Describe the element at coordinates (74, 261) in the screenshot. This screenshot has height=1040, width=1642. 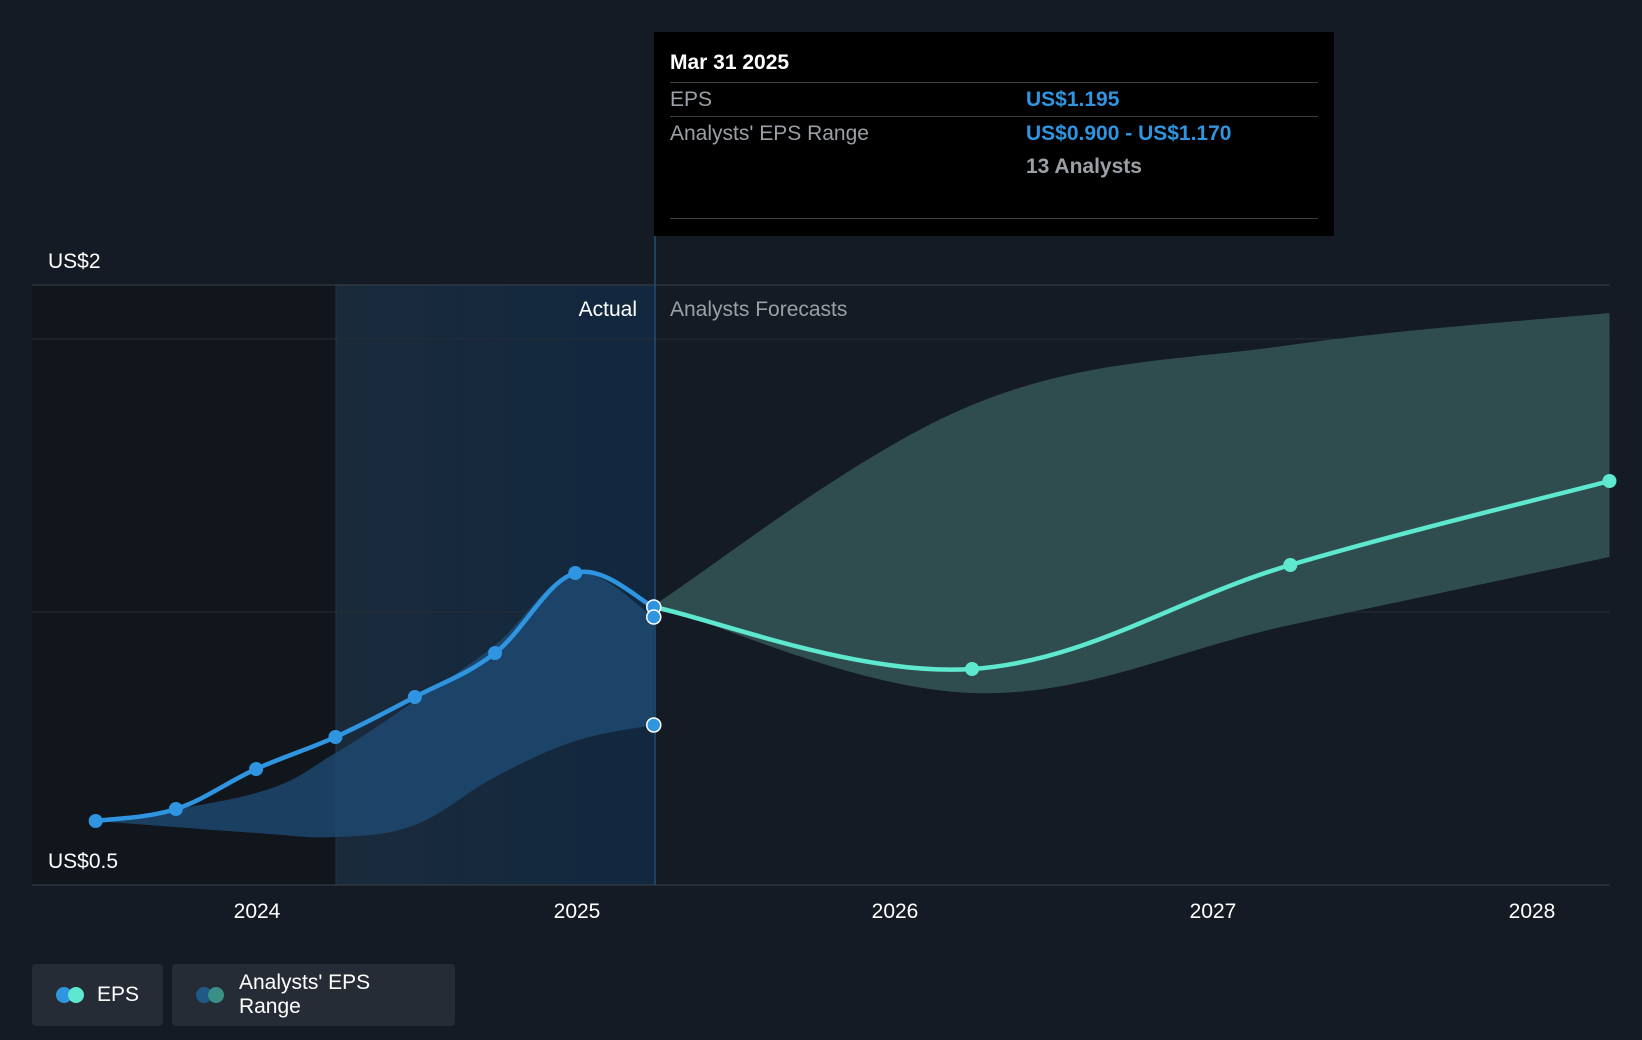
I see `y-axis-label-top: US$2` at that location.